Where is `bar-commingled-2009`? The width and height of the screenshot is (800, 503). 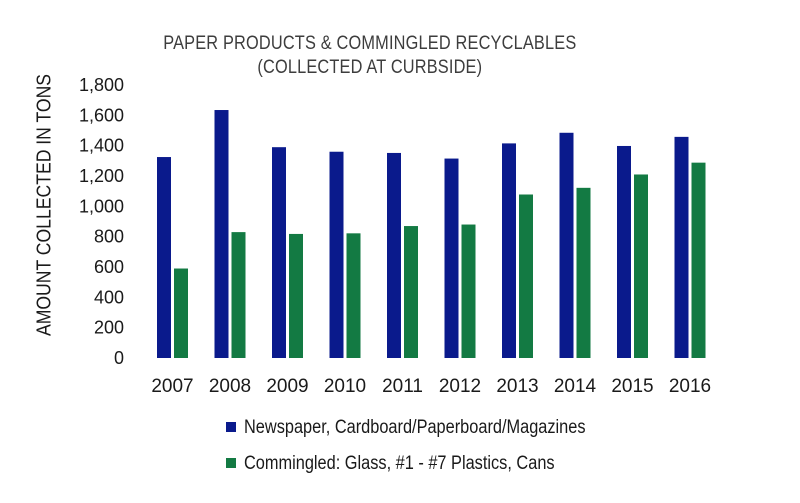 bar-commingled-2009 is located at coordinates (296, 295).